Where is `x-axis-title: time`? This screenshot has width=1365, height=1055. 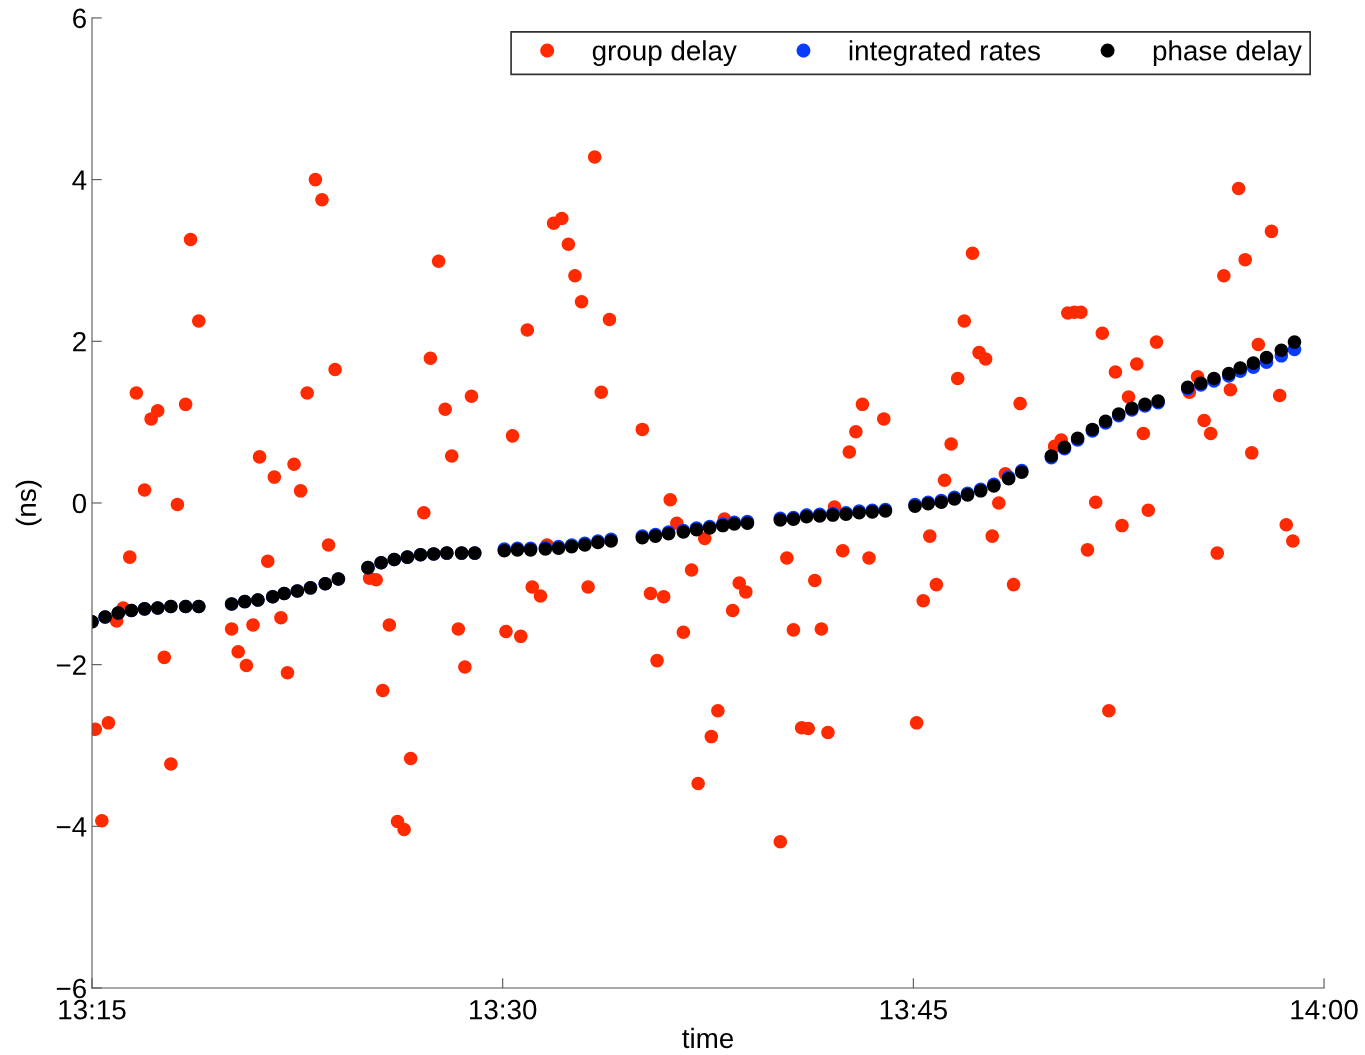
x-axis-title: time is located at coordinates (708, 1038).